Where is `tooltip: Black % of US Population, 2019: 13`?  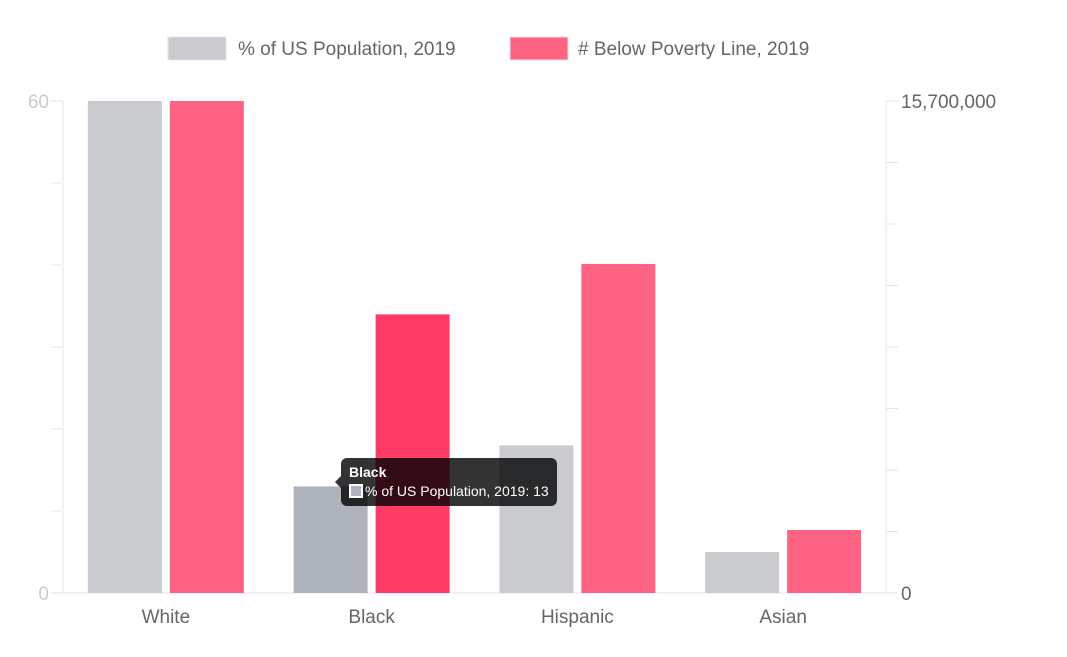 tooltip: Black % of US Population, 2019: 13 is located at coordinates (446, 482).